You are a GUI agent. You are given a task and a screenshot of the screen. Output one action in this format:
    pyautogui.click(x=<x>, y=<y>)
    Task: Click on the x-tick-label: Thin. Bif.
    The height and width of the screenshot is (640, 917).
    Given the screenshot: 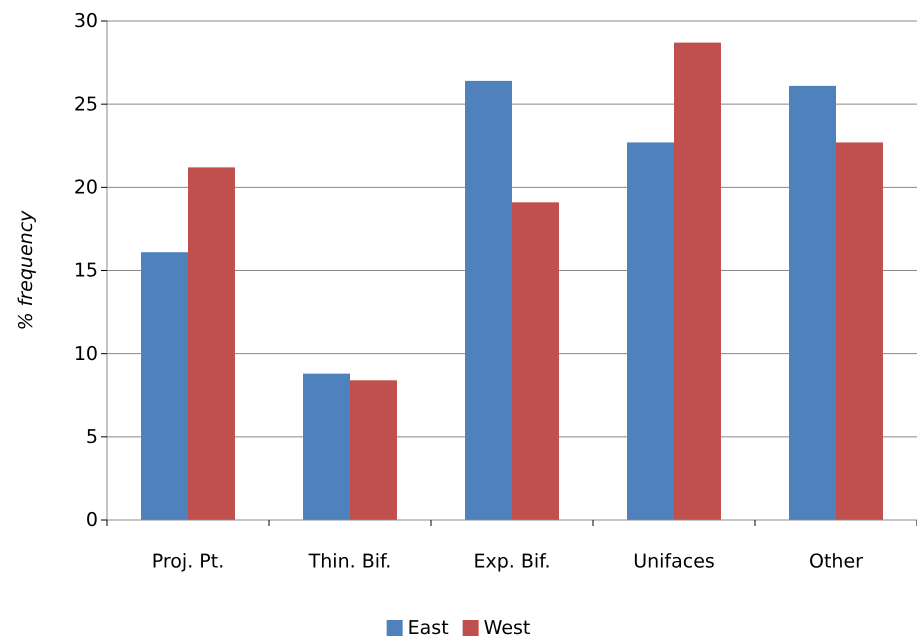 What is the action you would take?
    pyautogui.click(x=350, y=561)
    